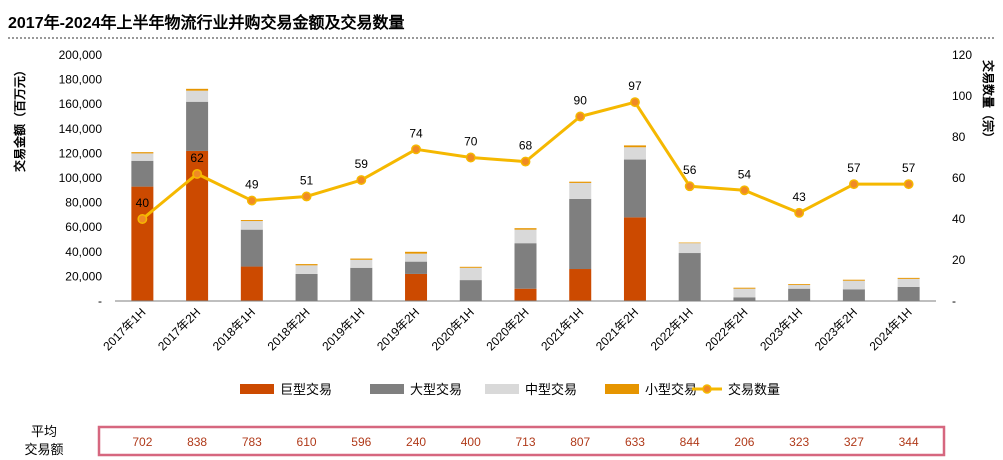  Describe the element at coordinates (416, 442) in the screenshot. I see `average-value: 240` at that location.